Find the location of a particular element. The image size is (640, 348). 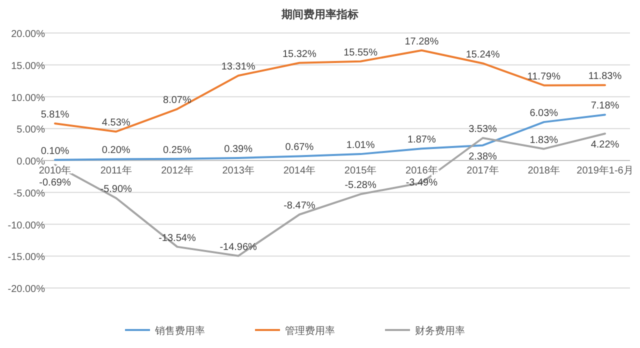

y-tick-label: 15.00% is located at coordinates (28, 66).